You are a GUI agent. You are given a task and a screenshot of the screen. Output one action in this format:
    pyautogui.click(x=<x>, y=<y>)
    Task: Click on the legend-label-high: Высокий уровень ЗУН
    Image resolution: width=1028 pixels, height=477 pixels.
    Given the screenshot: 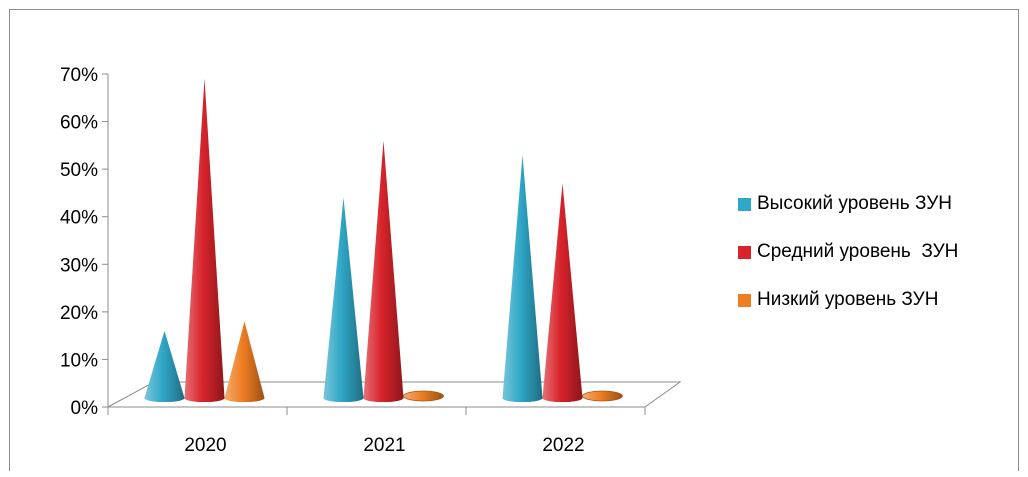 What is the action you would take?
    pyautogui.click(x=855, y=203)
    